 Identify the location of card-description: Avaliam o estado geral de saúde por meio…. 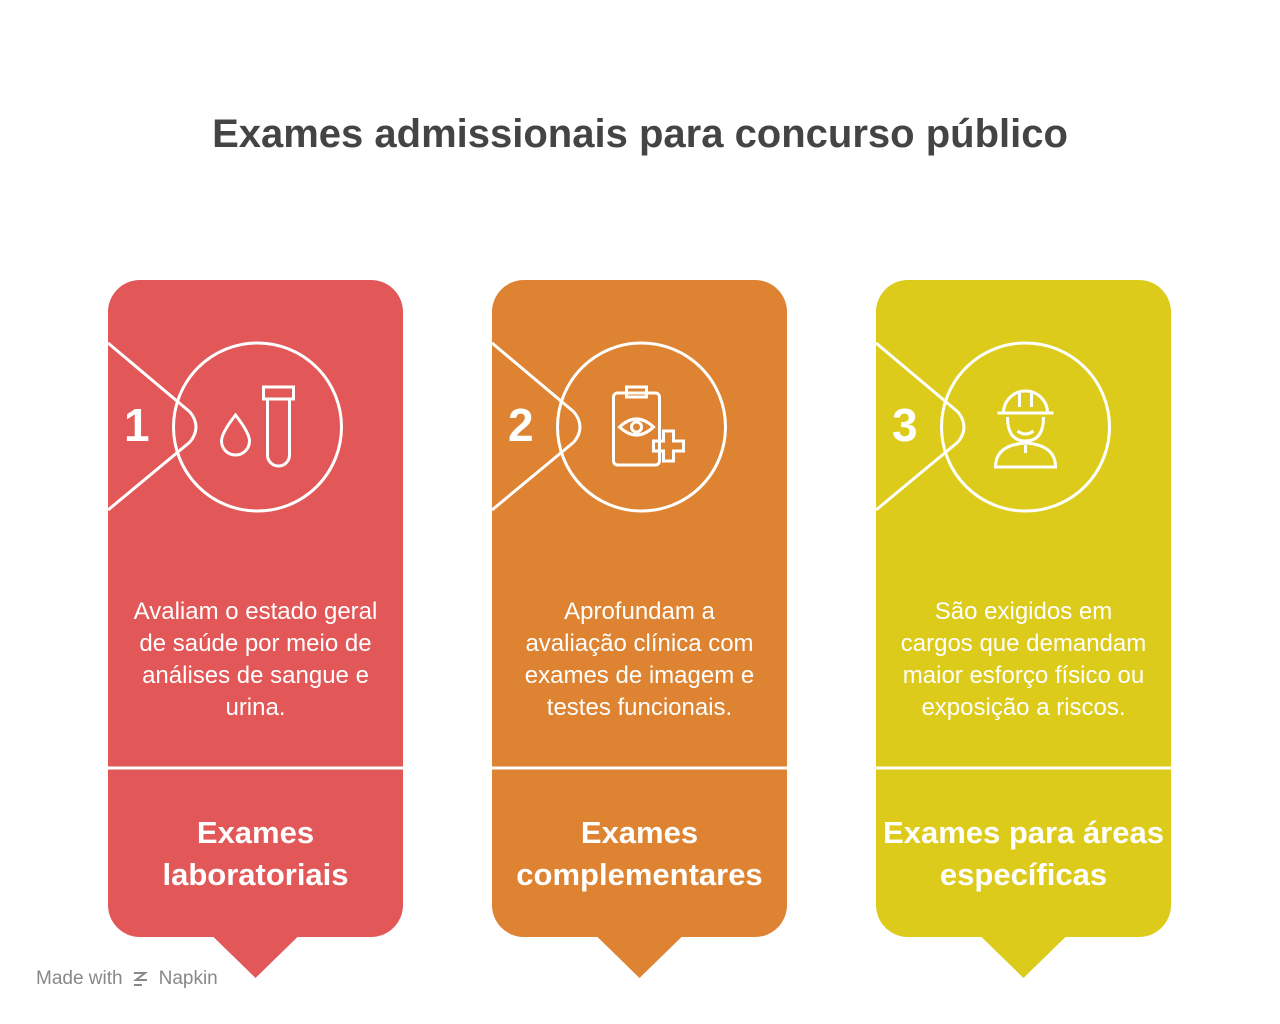
(255, 659).